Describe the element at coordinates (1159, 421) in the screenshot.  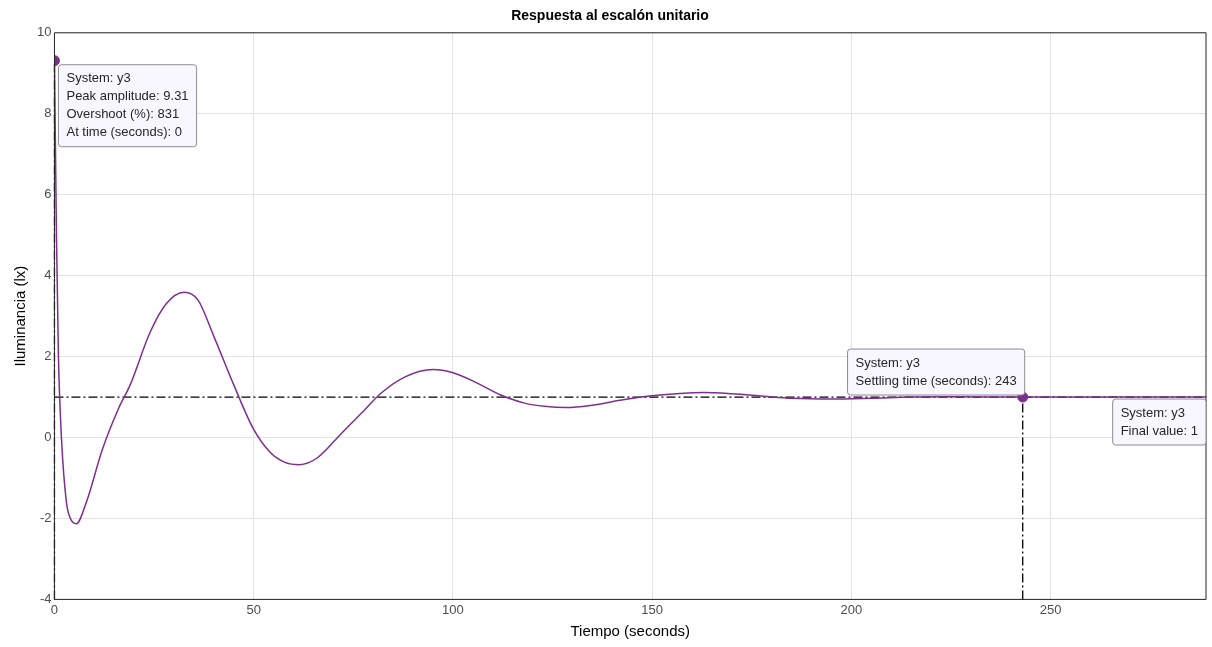
I see `annotation: System: y3 Final value: 1` at that location.